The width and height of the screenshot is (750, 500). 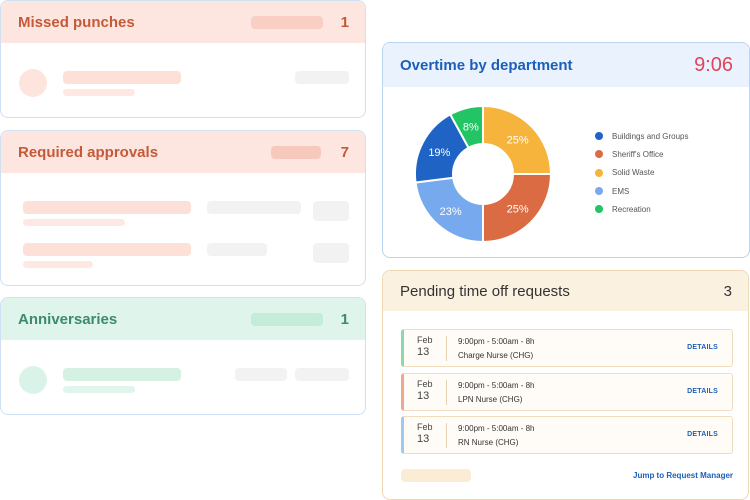 I want to click on legend-item: Solid Waste, so click(x=642, y=173).